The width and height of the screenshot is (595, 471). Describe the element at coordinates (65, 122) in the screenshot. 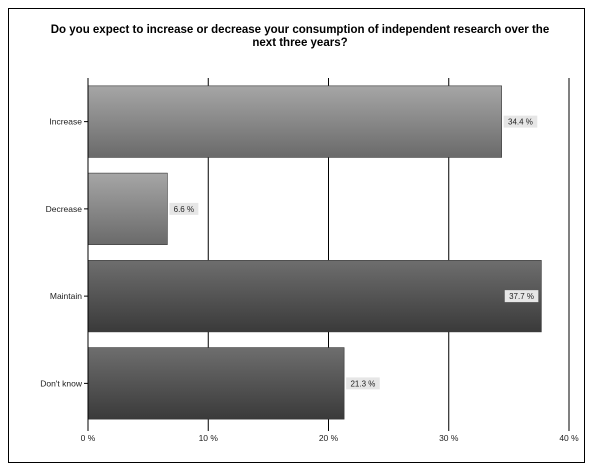

I see `category-label: Increase` at that location.